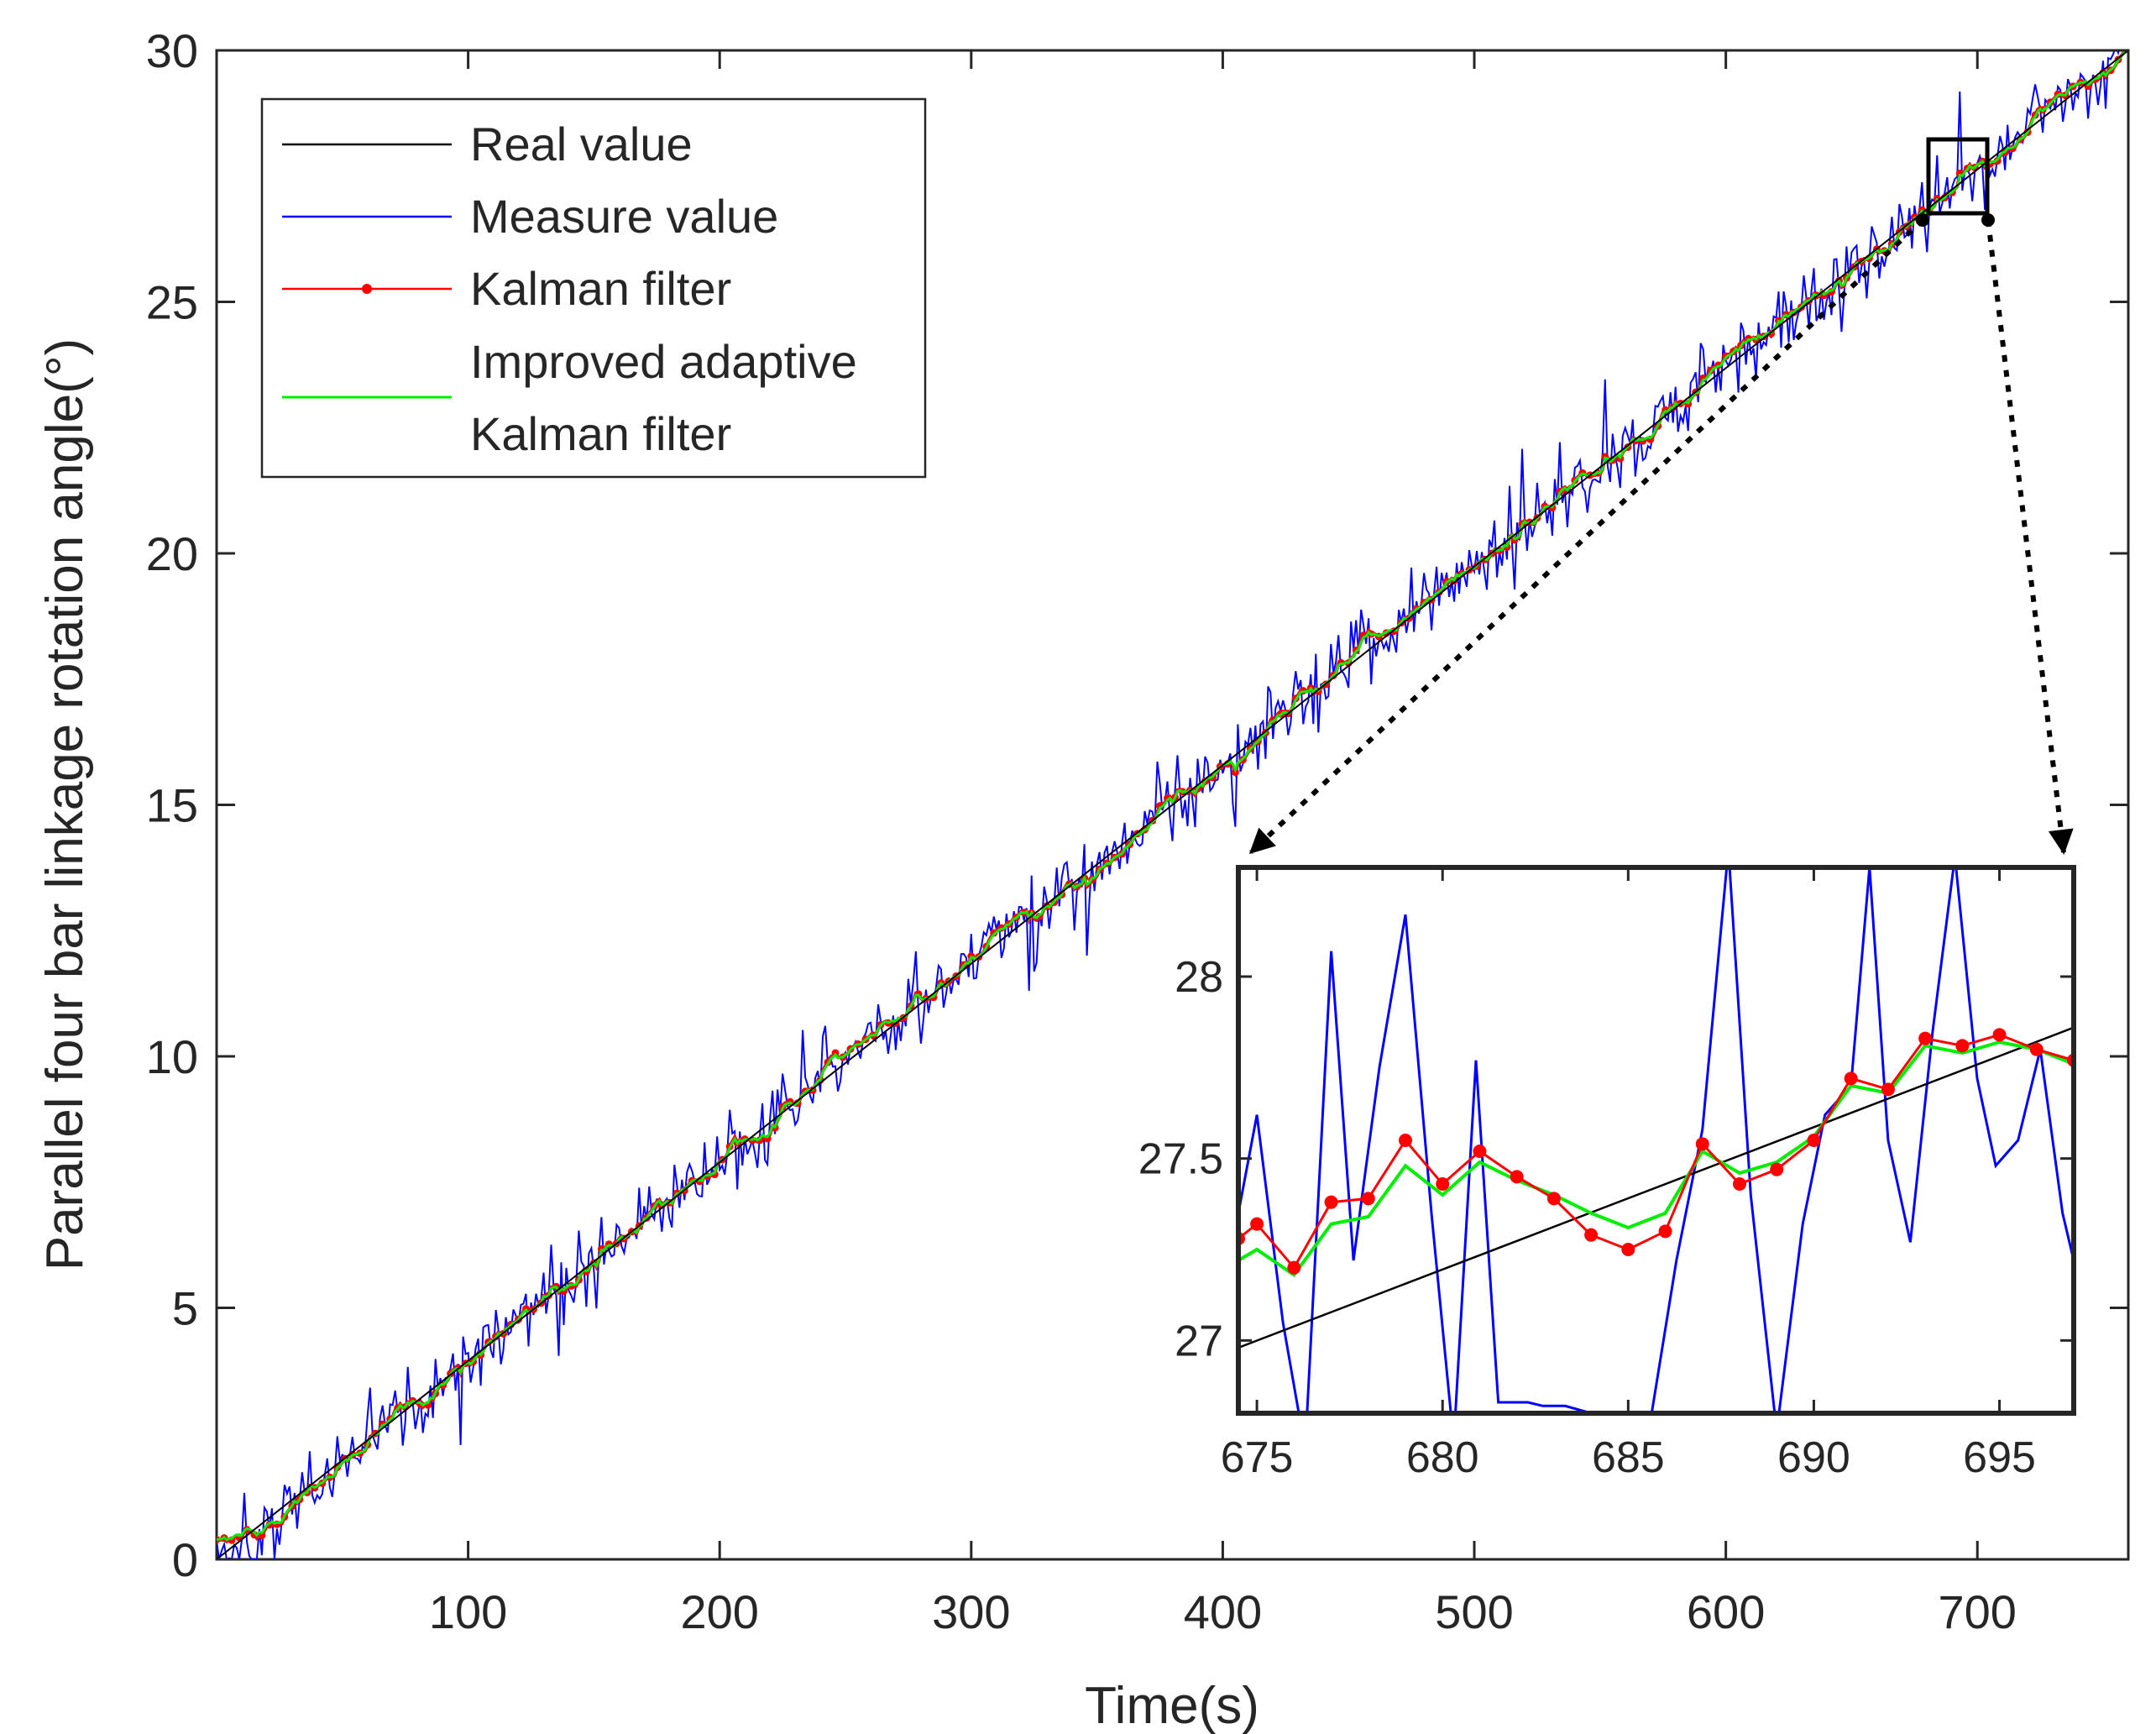  I want to click on zoom-corner-left, so click(1922, 220).